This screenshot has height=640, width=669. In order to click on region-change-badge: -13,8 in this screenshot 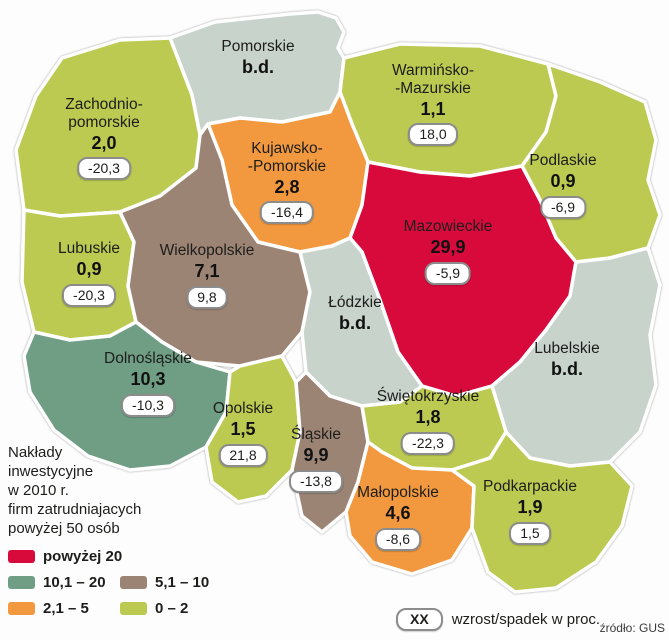, I will do `click(316, 481)`.